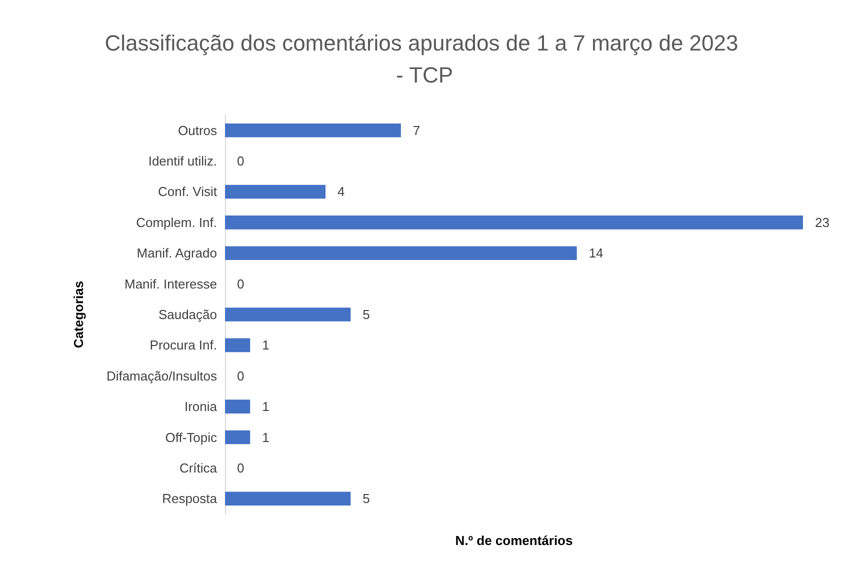 The width and height of the screenshot is (843, 569). What do you see at coordinates (190, 498) in the screenshot?
I see `y-tick-label: Resposta` at bounding box center [190, 498].